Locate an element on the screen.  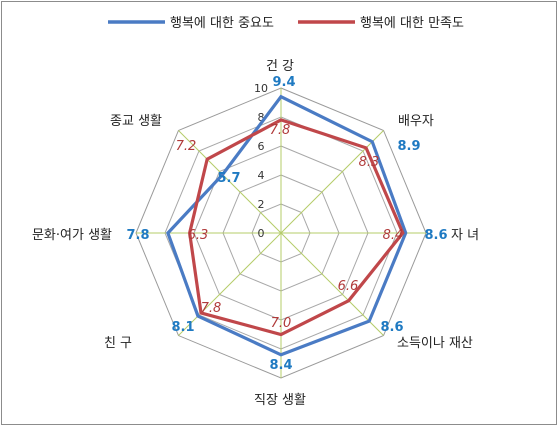
legend: 행복에 대한 중요도 행복에 대한 만족도 is located at coordinates (286, 23).